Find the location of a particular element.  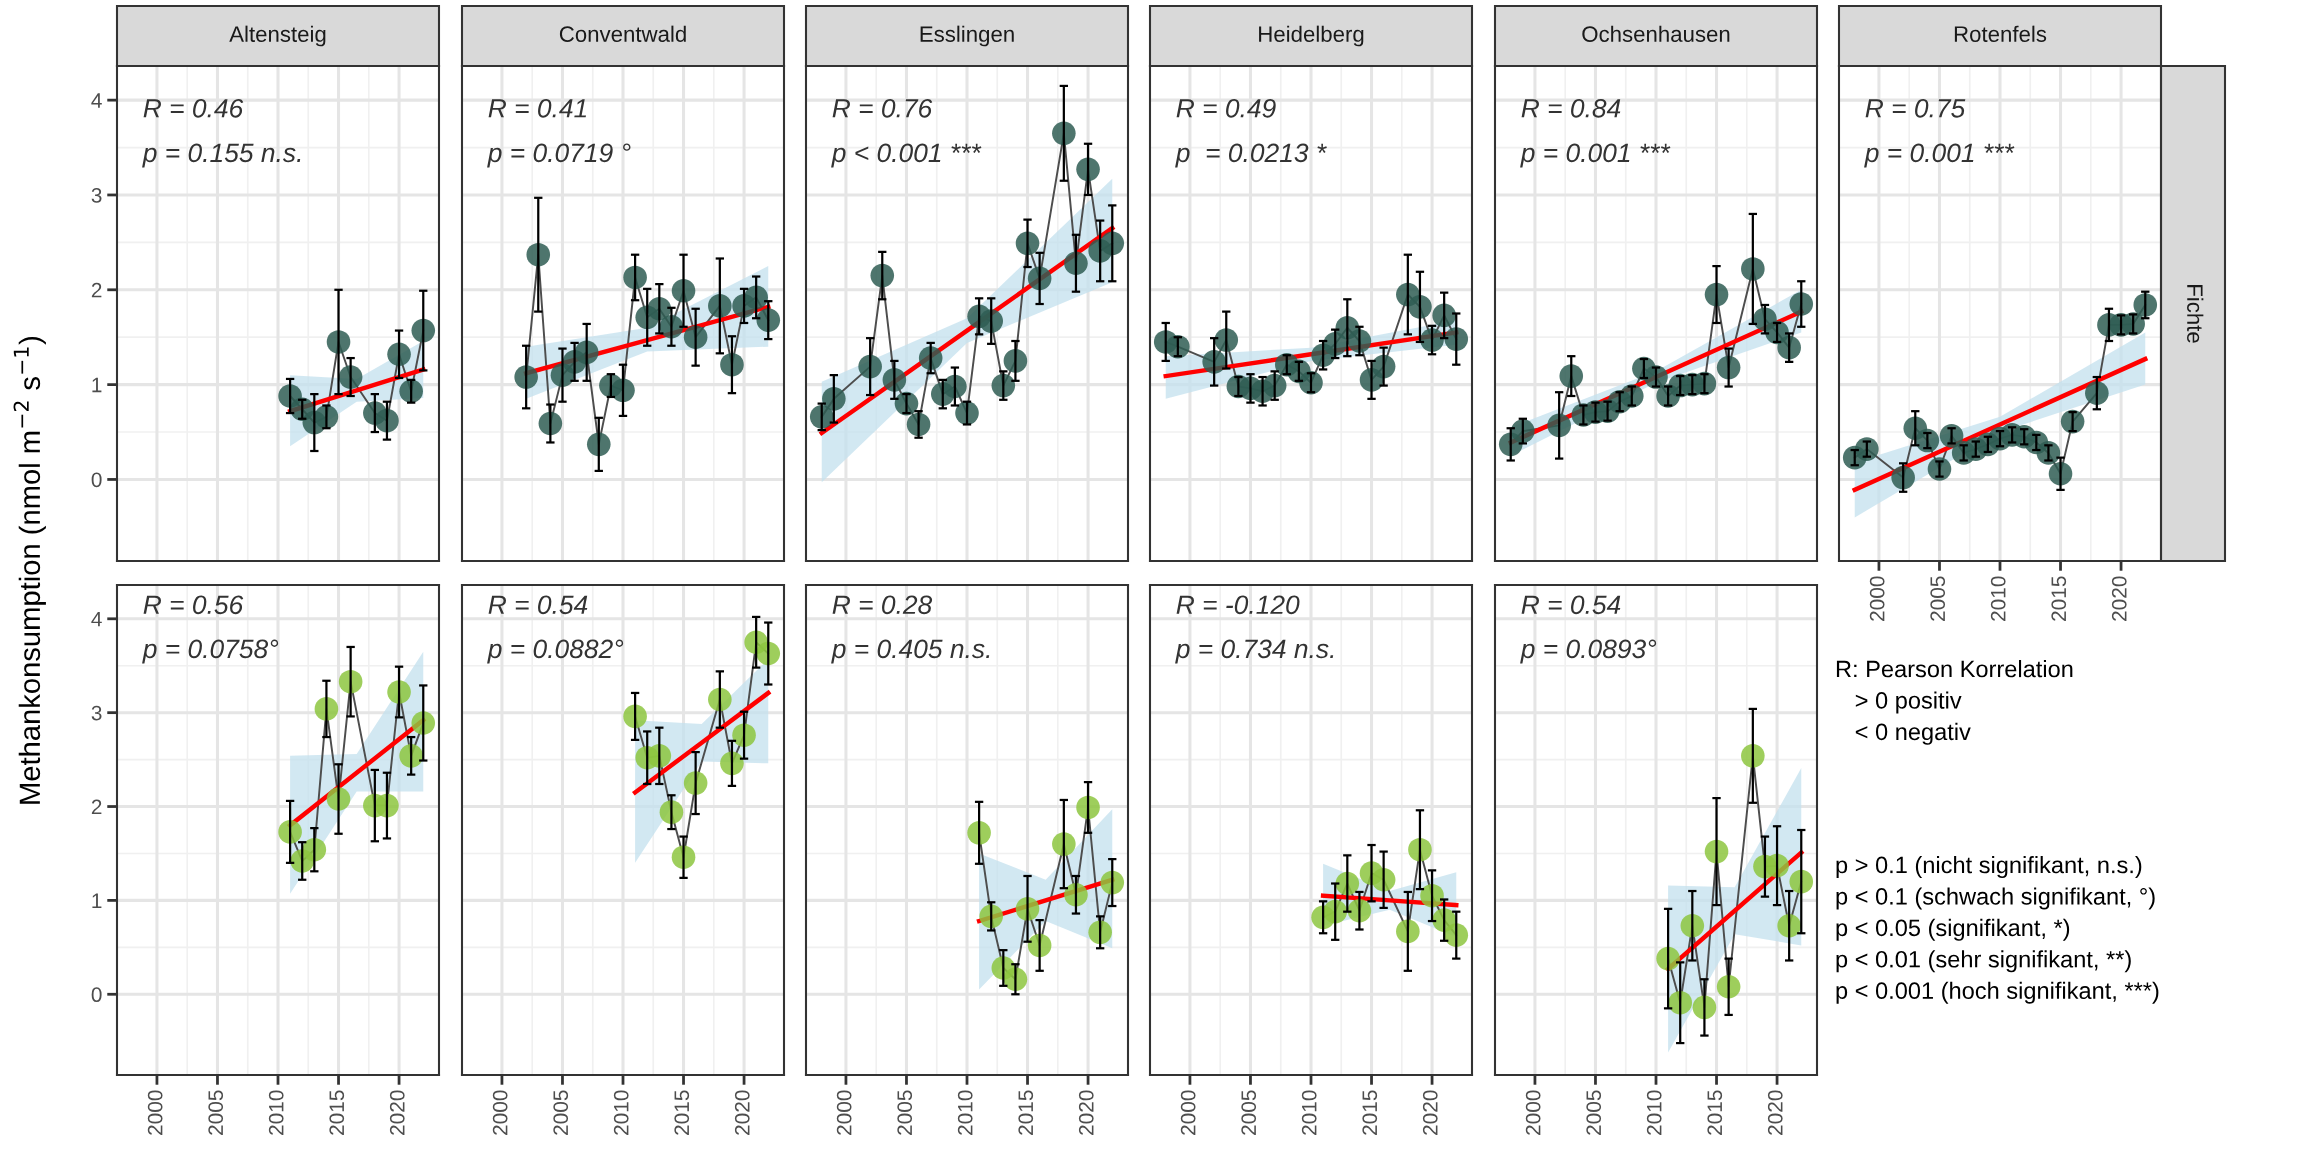

annotation: R = -0.120 is located at coordinates (1238, 605).